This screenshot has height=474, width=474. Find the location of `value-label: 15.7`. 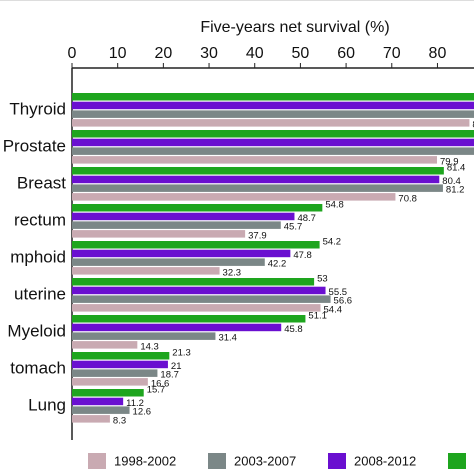

value-label: 15.7 is located at coordinates (156, 389).